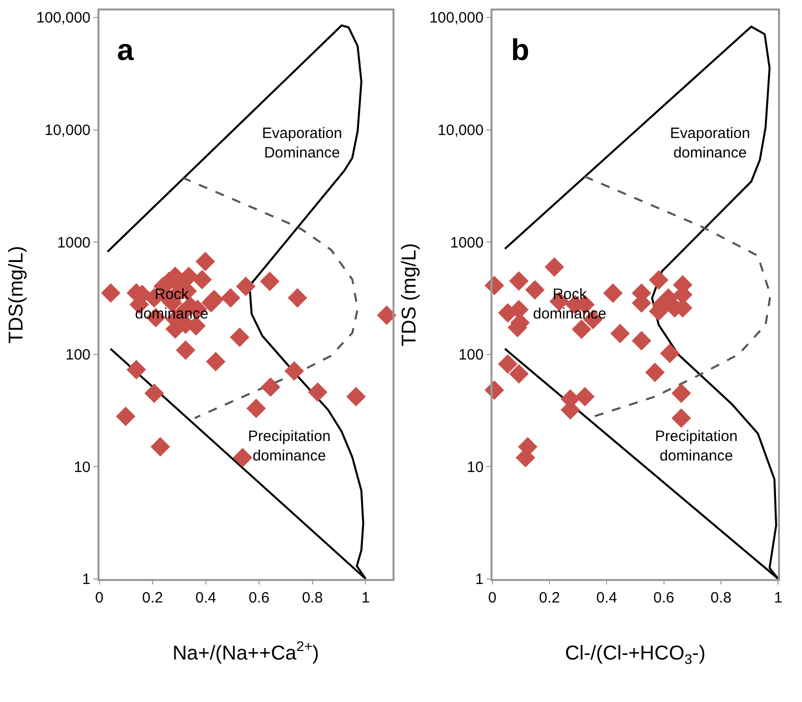 The image size is (802, 702). Describe the element at coordinates (16, 295) in the screenshot. I see `y-axis-title: TDS(mg/L)` at that location.